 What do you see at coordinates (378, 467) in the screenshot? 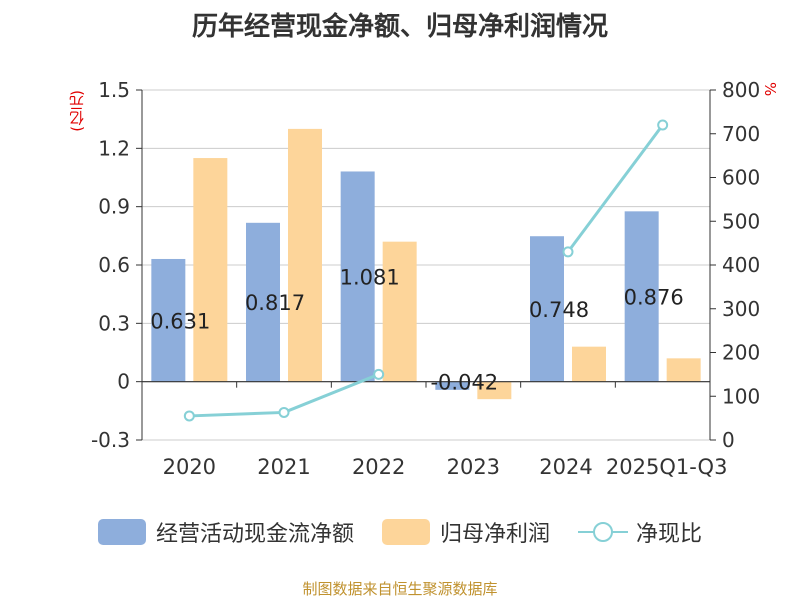
I see `x-tick-label: 2022` at bounding box center [378, 467].